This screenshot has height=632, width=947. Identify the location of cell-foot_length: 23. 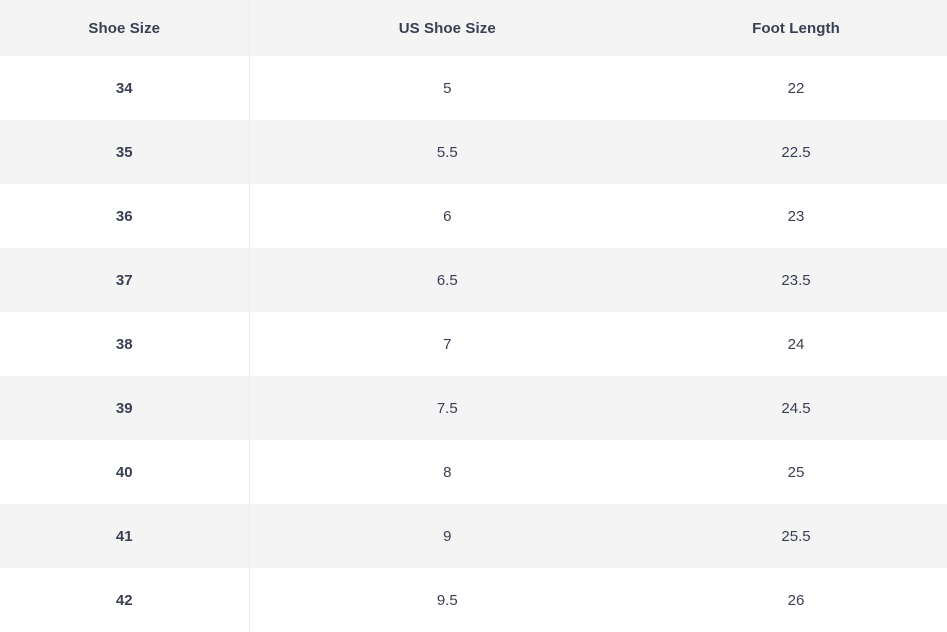
(796, 216).